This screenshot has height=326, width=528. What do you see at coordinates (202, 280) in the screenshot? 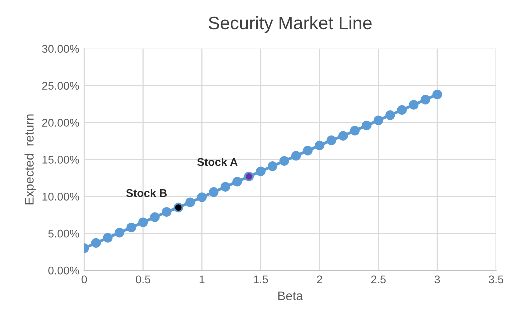
I see `x-tick-label: 1` at bounding box center [202, 280].